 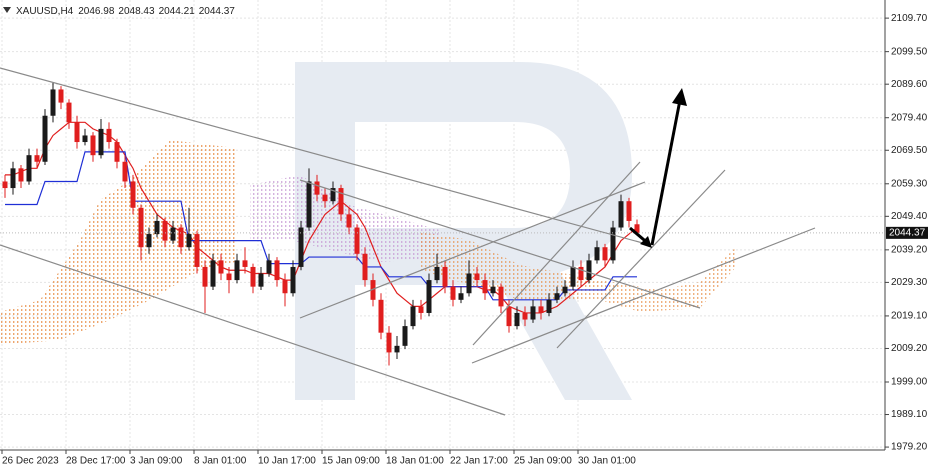 What do you see at coordinates (543, 461) in the screenshot?
I see `x-tick-label: 25 Jan 09:00` at bounding box center [543, 461].